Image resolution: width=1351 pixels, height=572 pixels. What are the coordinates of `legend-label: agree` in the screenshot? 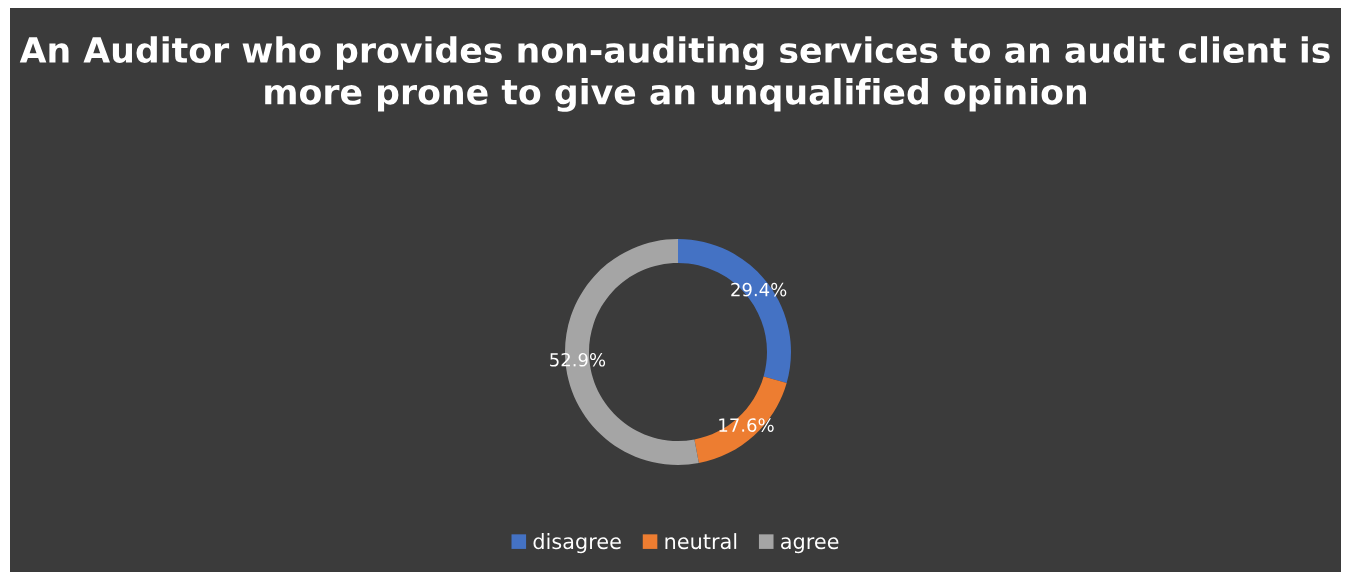 It's located at (810, 545).